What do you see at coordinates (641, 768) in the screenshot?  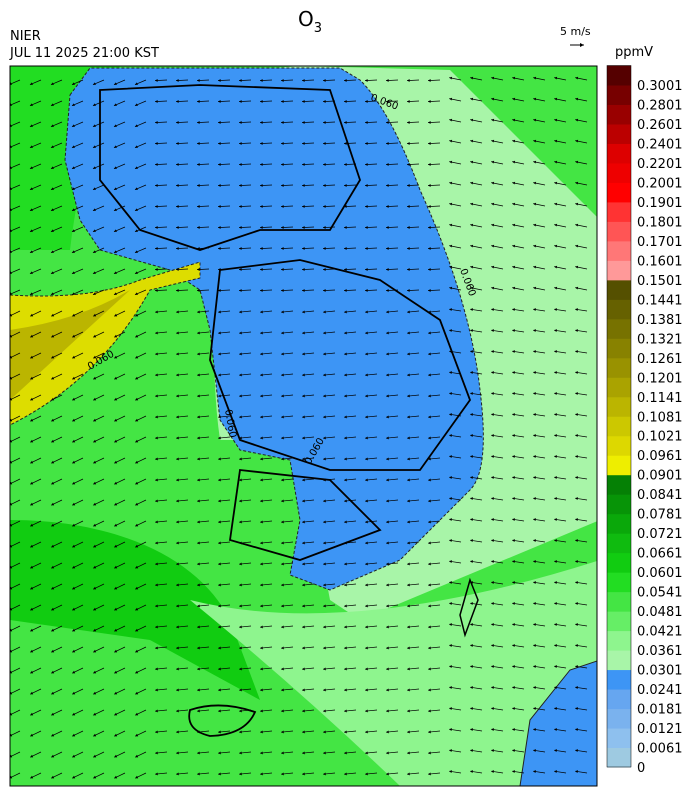 I see `colorbar-label: 0` at bounding box center [641, 768].